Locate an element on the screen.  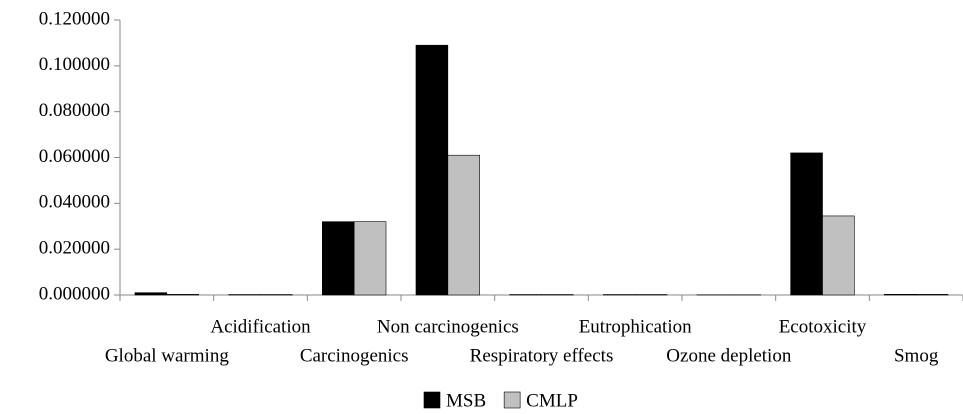
x-tick-label: Smog is located at coordinates (916, 355).